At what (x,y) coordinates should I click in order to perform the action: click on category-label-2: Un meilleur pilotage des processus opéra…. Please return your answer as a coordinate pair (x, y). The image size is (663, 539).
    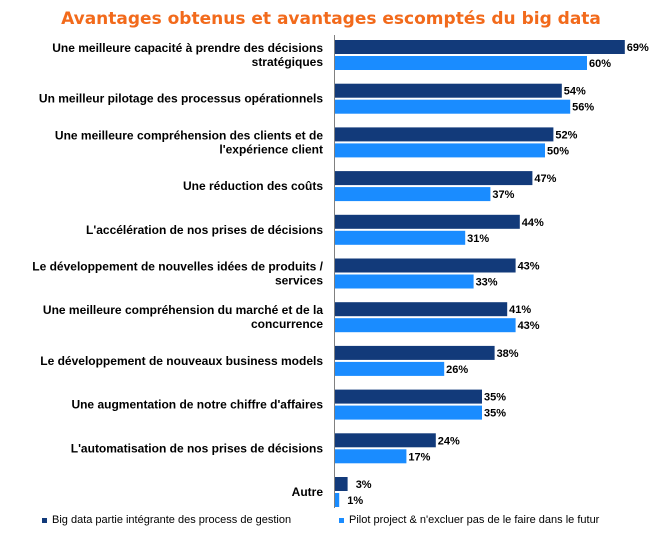
    Looking at the image, I should click on (181, 99).